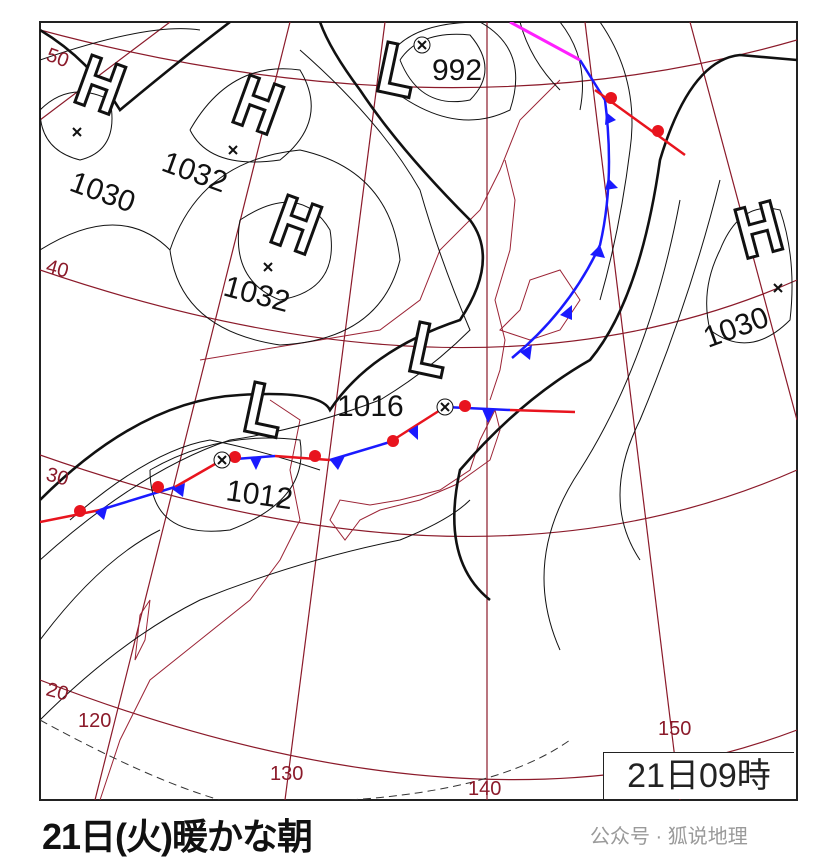 The width and height of the screenshot is (830, 868). What do you see at coordinates (177, 836) in the screenshot?
I see `map-caption: 21日(火)暖かな朝` at bounding box center [177, 836].